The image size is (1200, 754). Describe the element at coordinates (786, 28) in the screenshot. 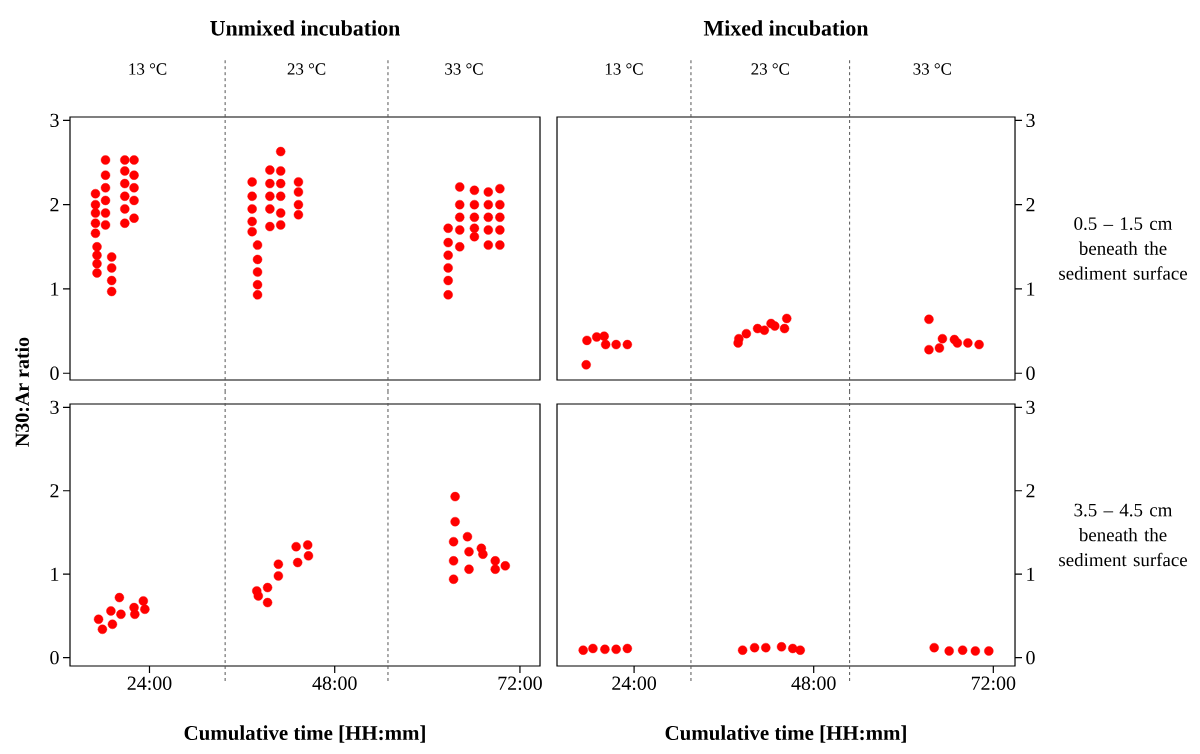

I see `chart-title: Mixed incubation` at that location.